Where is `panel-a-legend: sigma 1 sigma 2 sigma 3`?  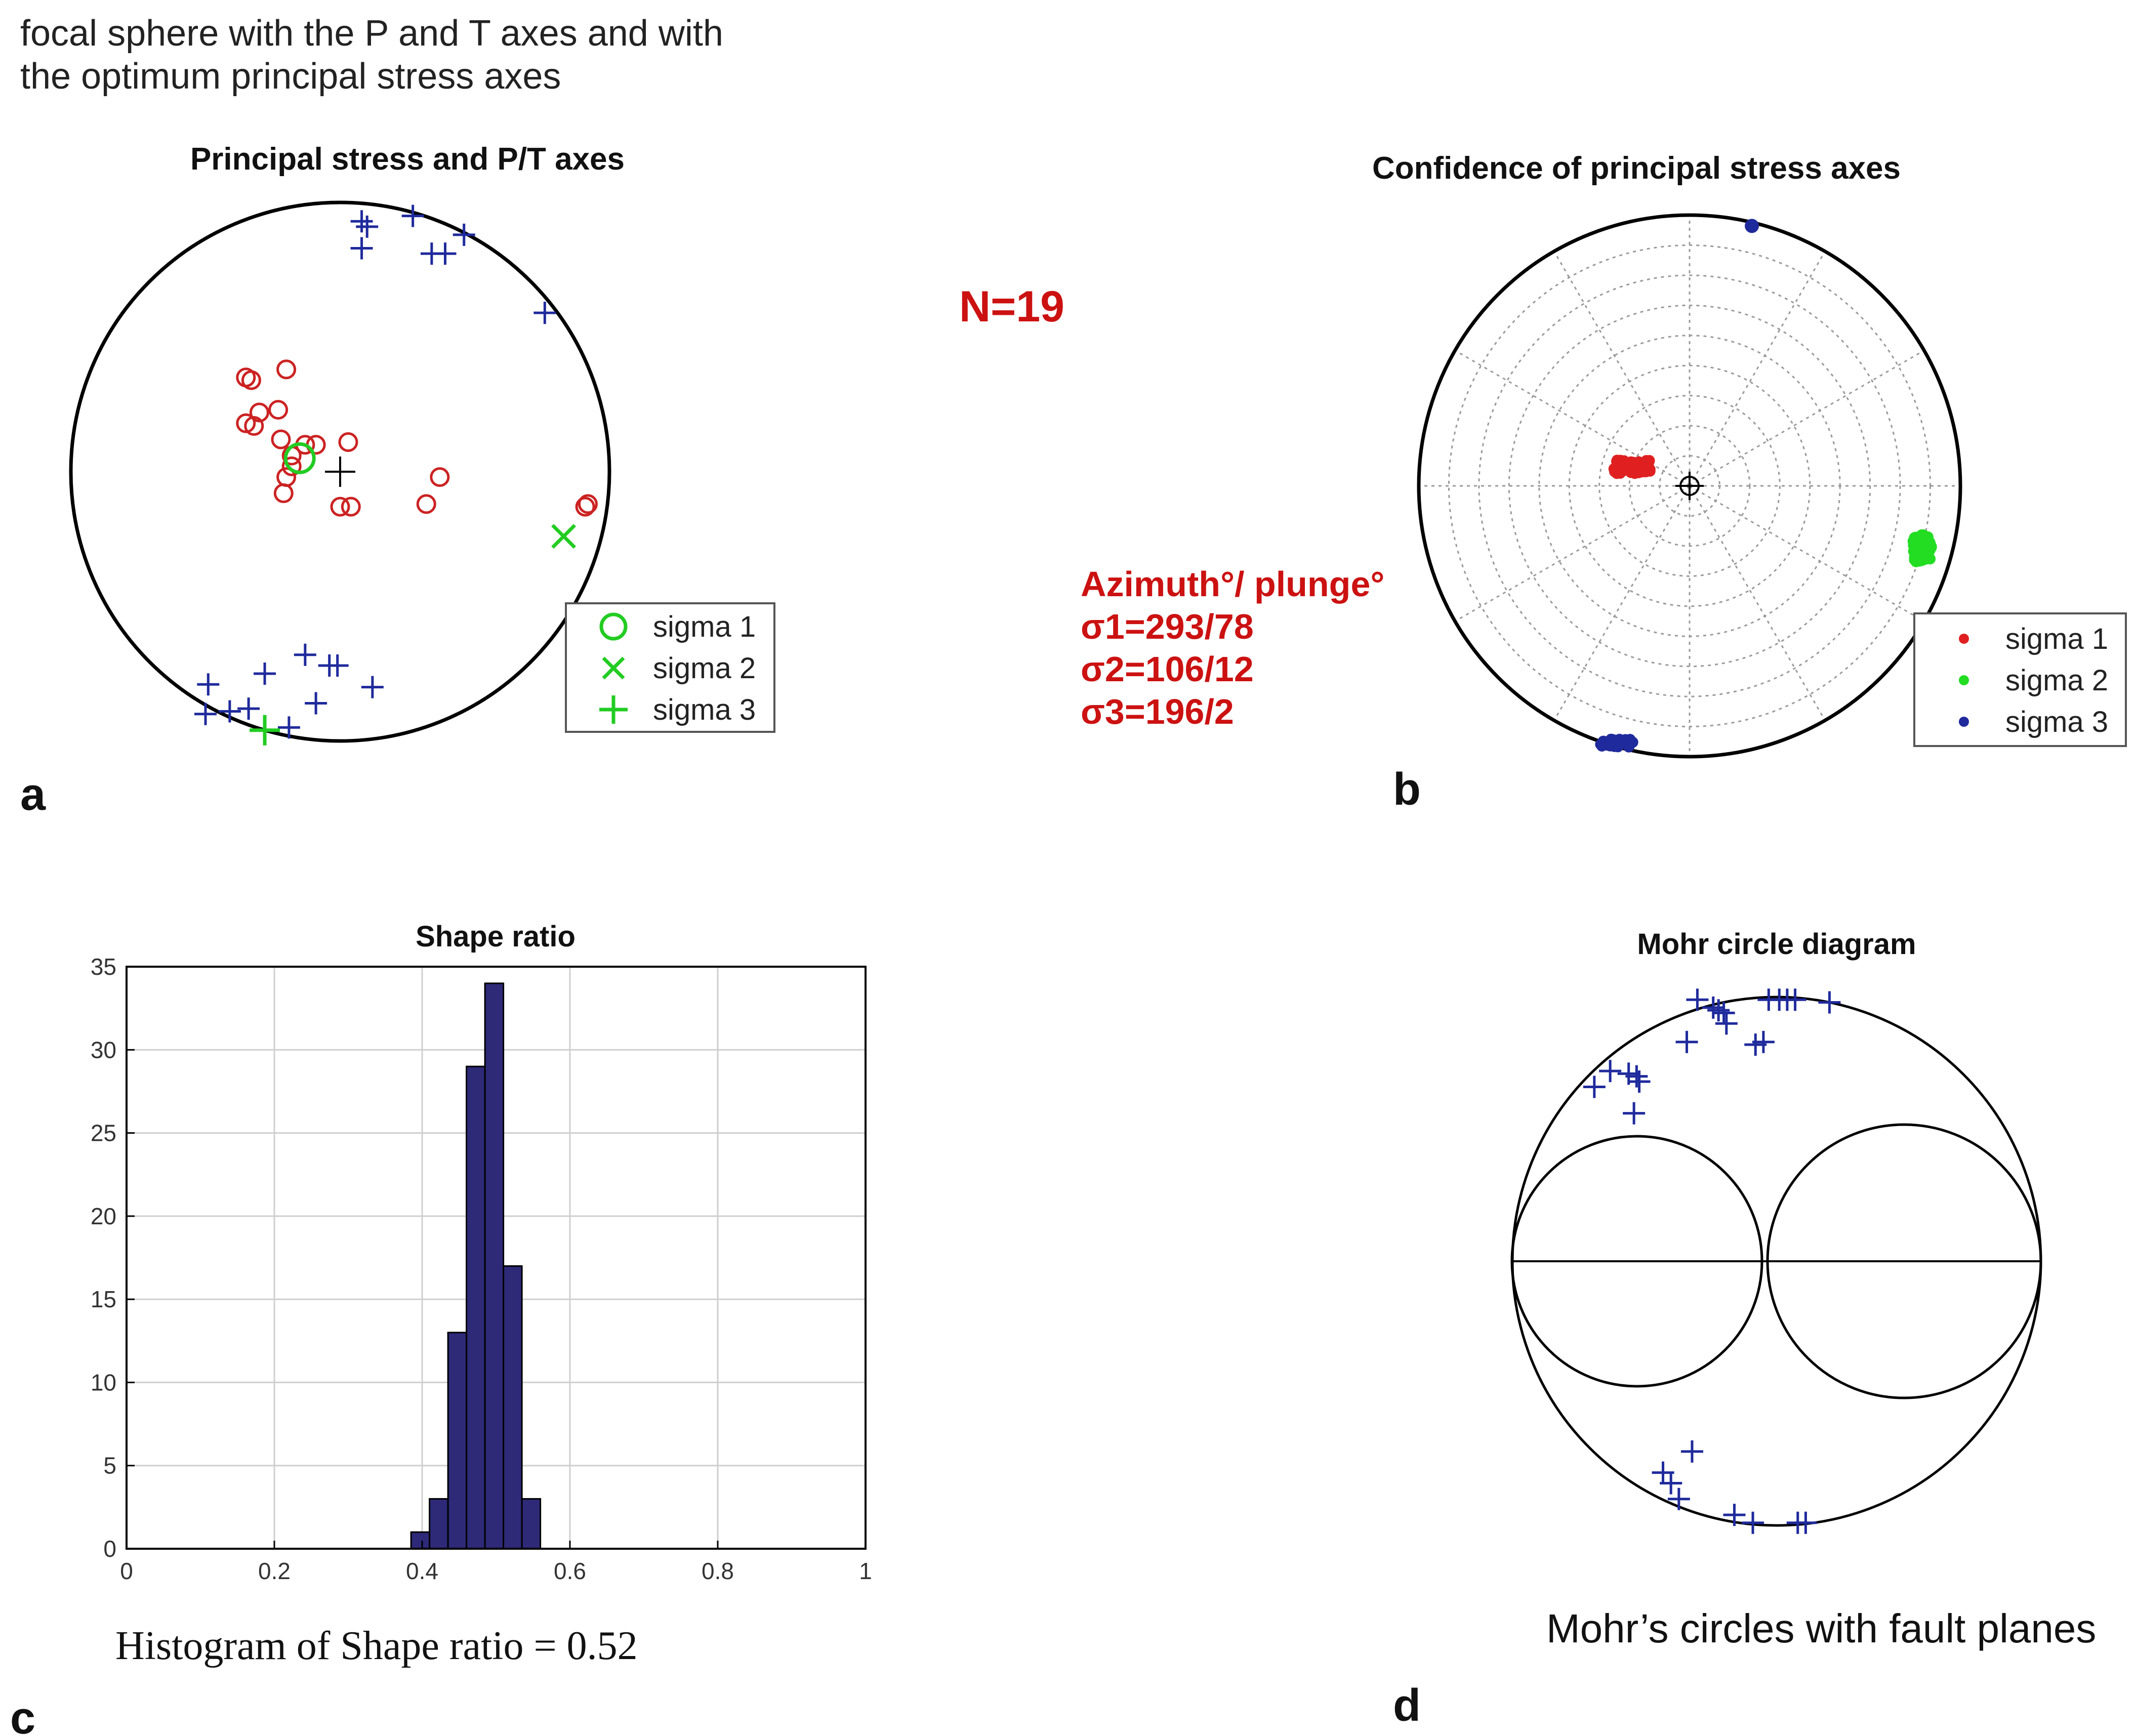
panel-a-legend: sigma 1 sigma 2 sigma 3 is located at coordinates (670, 667).